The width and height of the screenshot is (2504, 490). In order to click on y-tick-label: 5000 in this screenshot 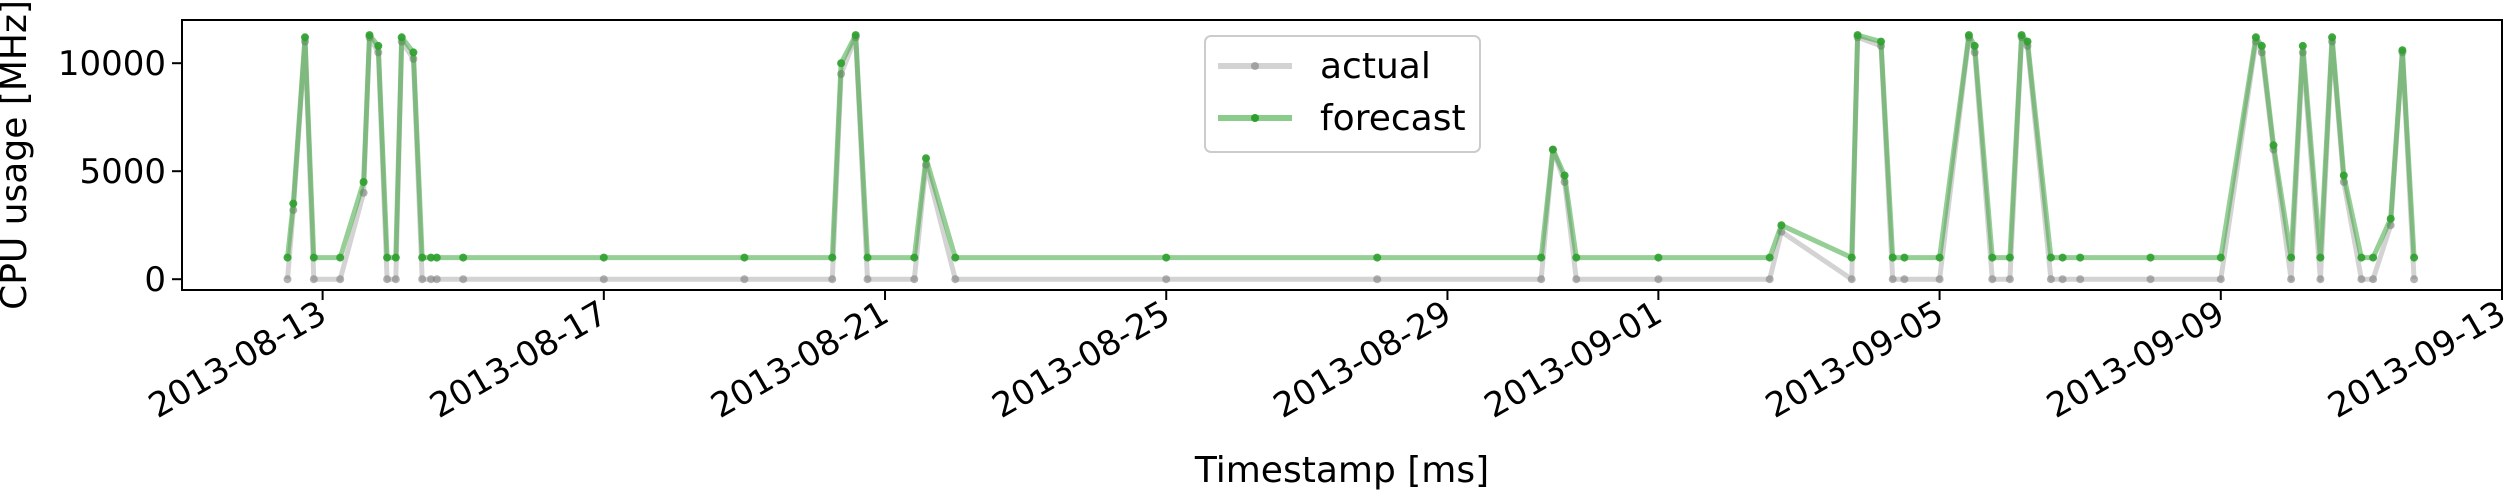, I will do `click(122, 172)`.